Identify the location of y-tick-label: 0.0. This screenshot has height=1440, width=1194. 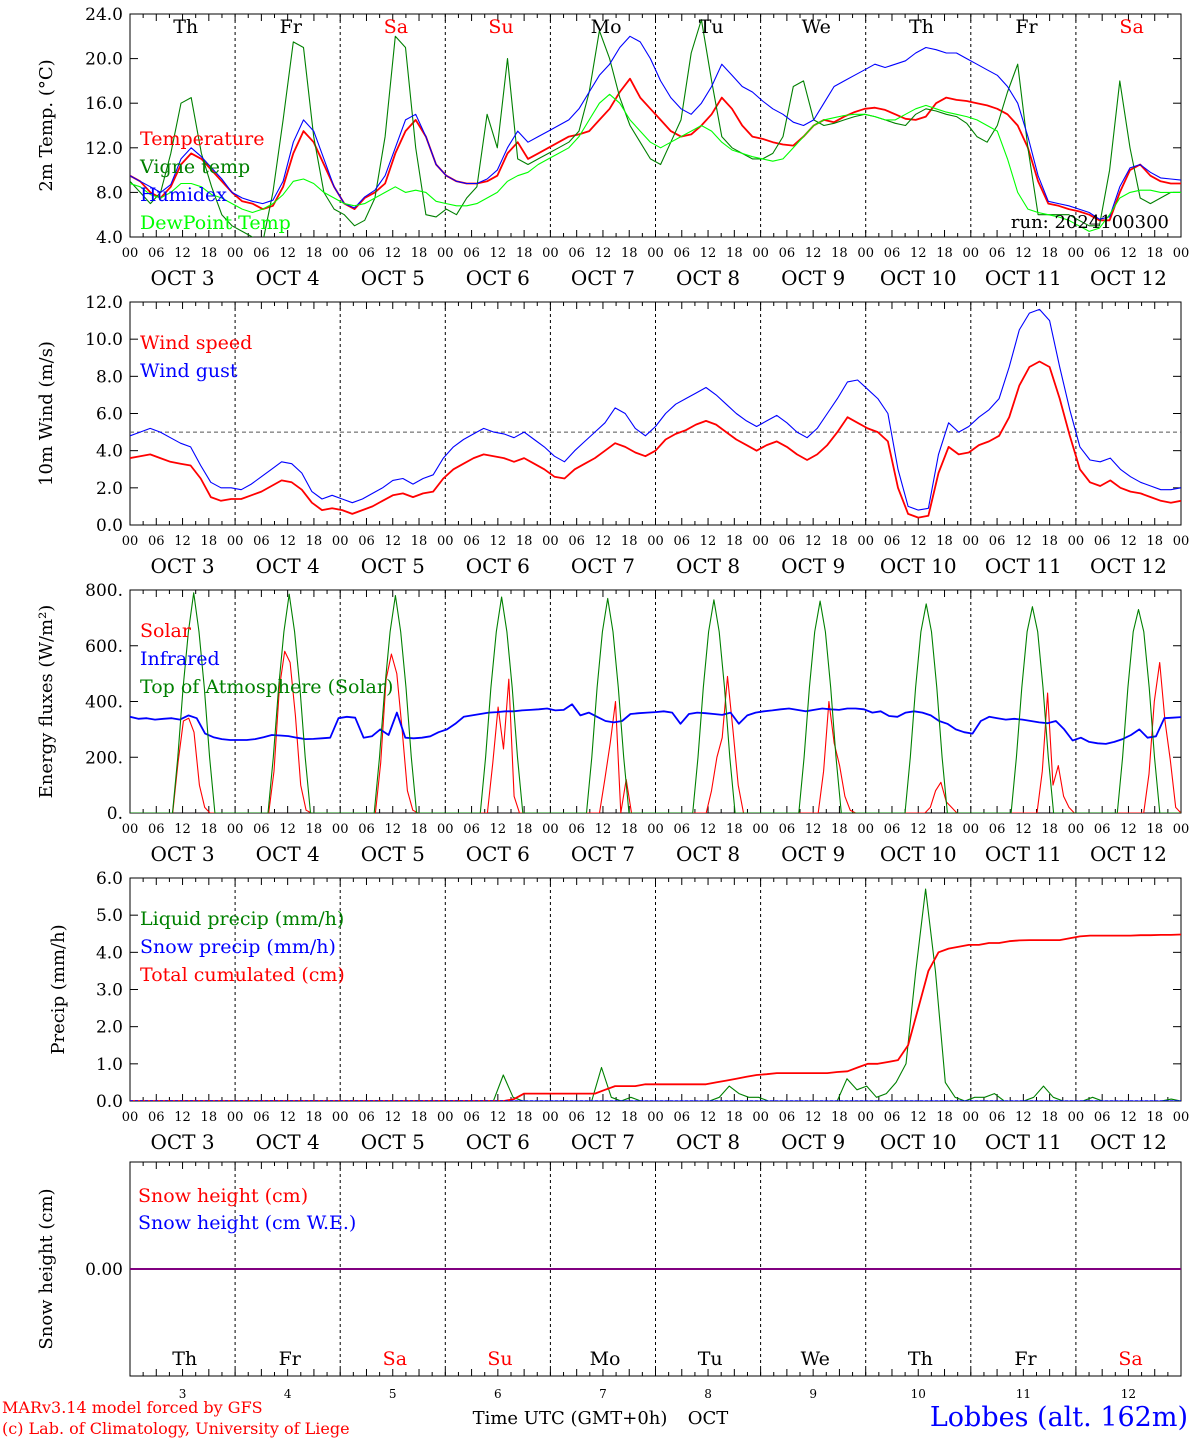
(109, 526).